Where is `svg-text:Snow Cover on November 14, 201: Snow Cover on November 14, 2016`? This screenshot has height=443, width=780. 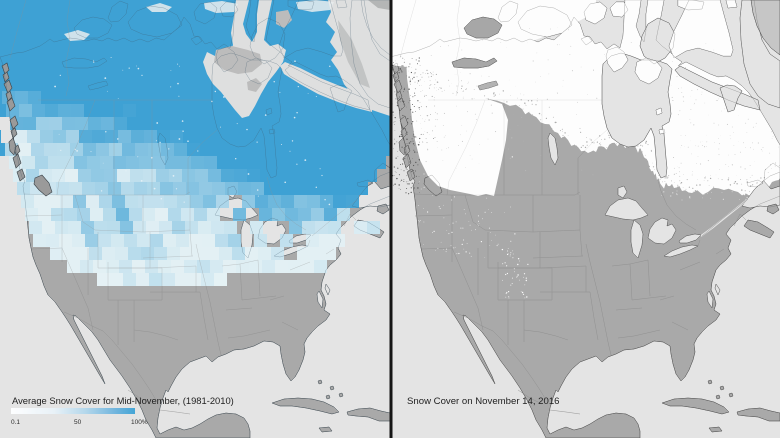 svg-text:Snow Cover on November 14, 201: Snow Cover on November 14, 2016 is located at coordinates (483, 401).